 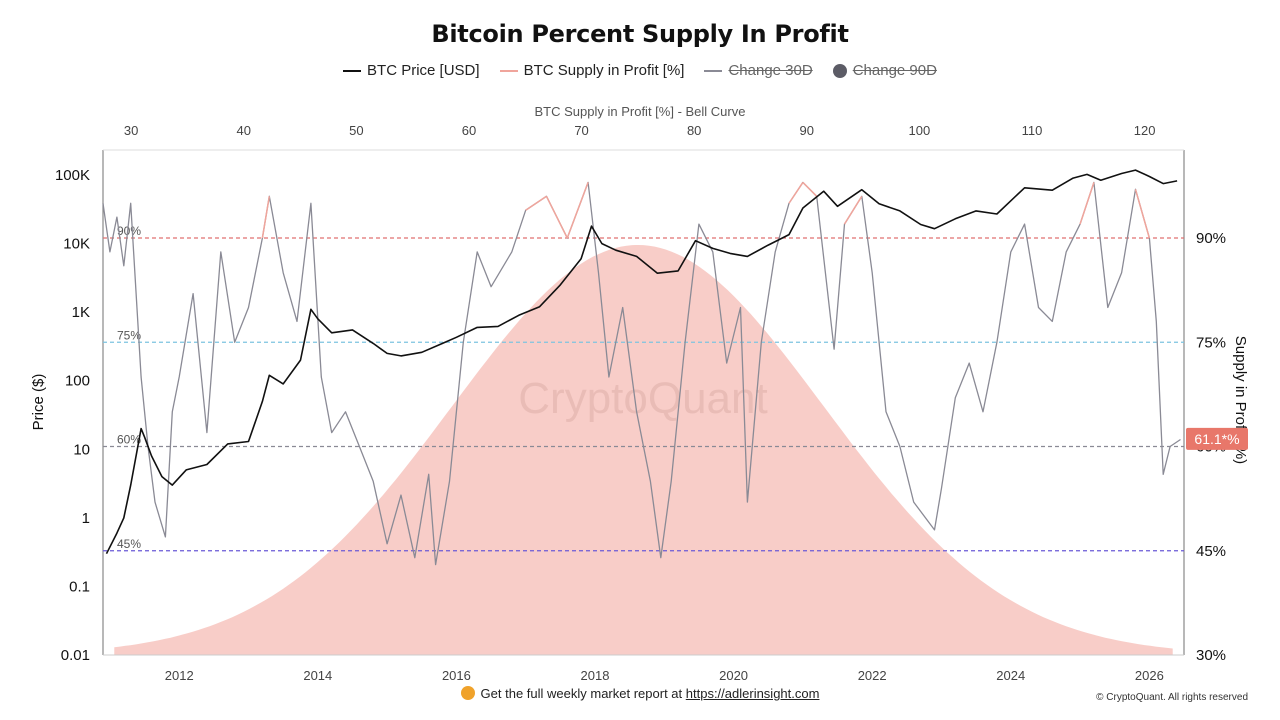 What do you see at coordinates (1211, 655) in the screenshot?
I see `right-tick-label: 30%` at bounding box center [1211, 655].